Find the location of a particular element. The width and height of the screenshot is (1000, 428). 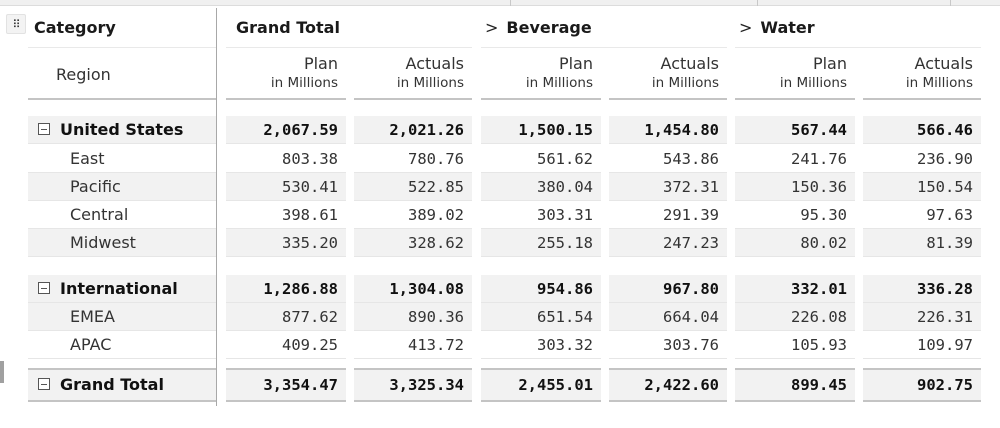

column-group-header: Grand Total is located at coordinates (349, 28).